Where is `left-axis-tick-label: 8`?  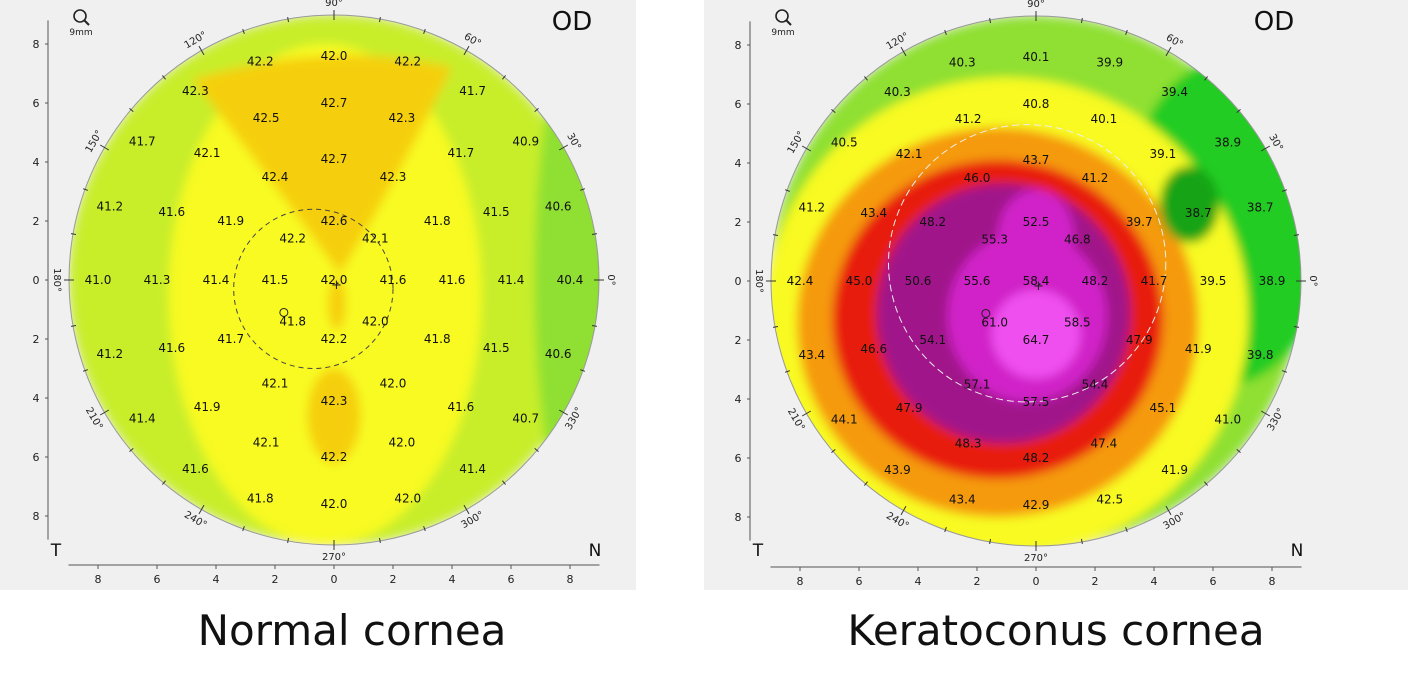
left-axis-tick-label: 8 is located at coordinates (36, 44).